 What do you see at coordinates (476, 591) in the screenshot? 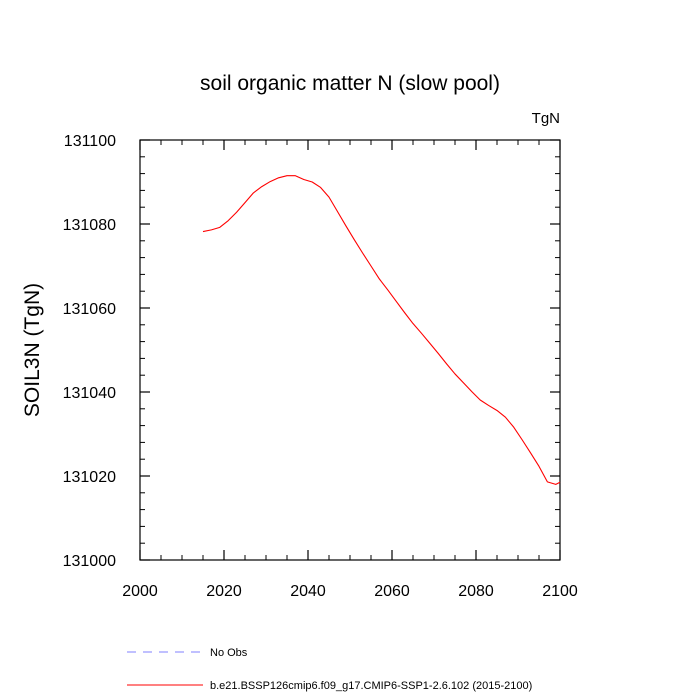
I see `x-tick-label: 2080` at bounding box center [476, 591].